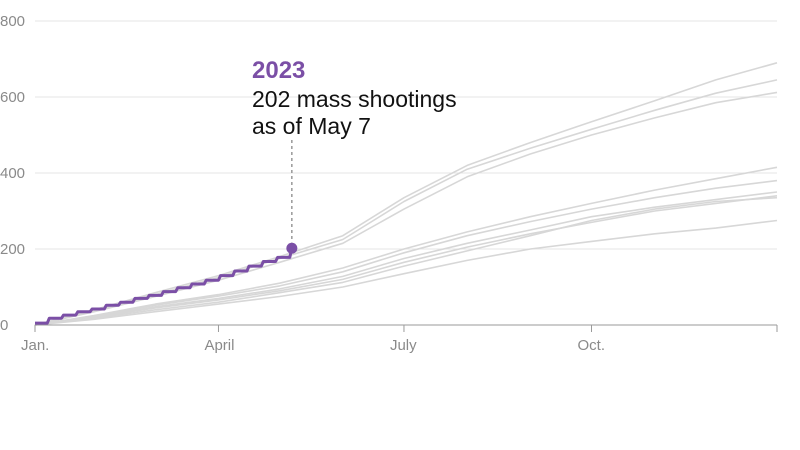 The width and height of the screenshot is (800, 450). Describe the element at coordinates (12, 173) in the screenshot. I see `y-tick-label: 400` at that location.